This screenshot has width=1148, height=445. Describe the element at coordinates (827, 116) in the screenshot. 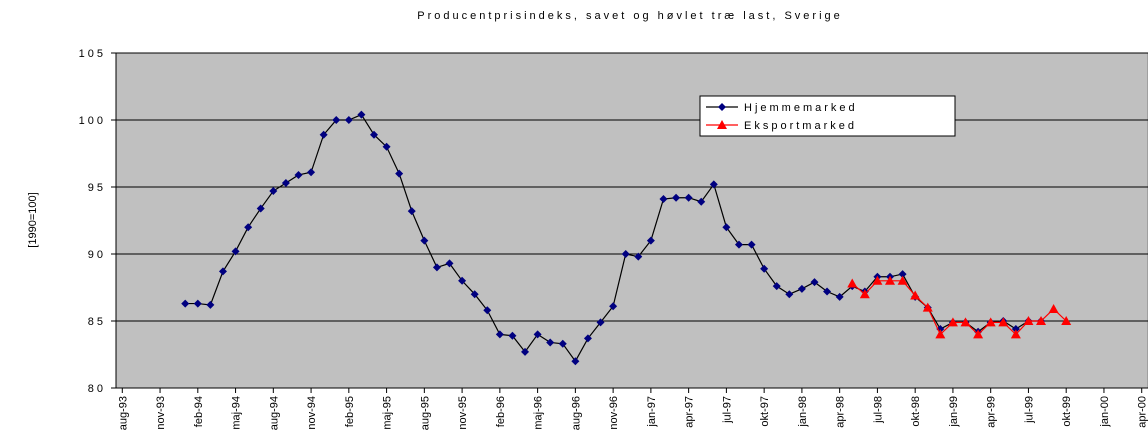

I see `legend` at that location.